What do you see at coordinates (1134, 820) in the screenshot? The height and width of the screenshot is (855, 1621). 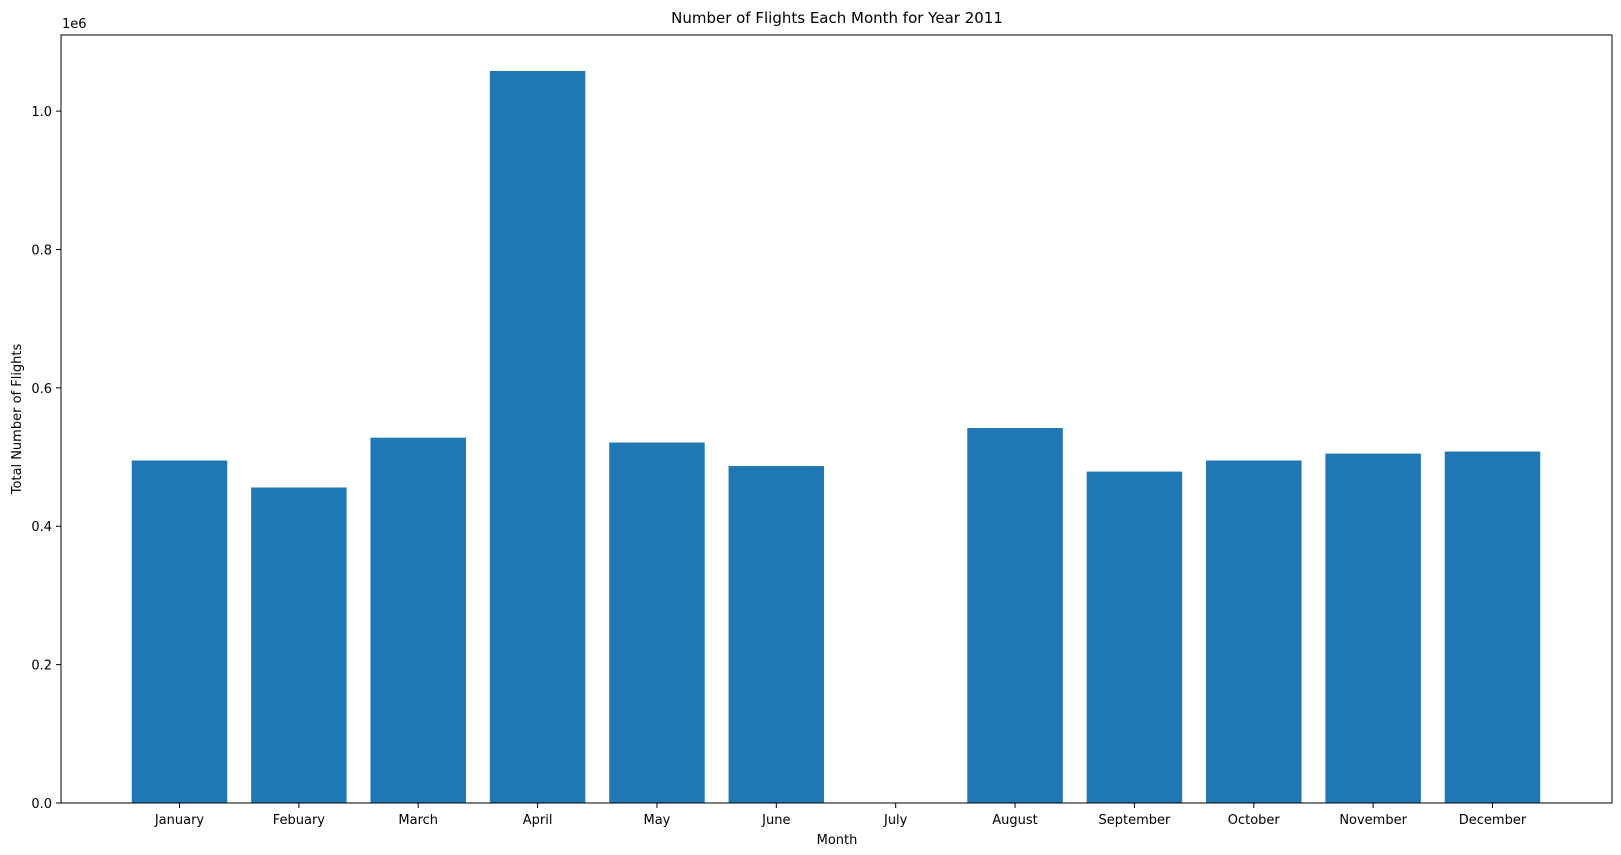 I see `x-tick-label-september: September` at bounding box center [1134, 820].